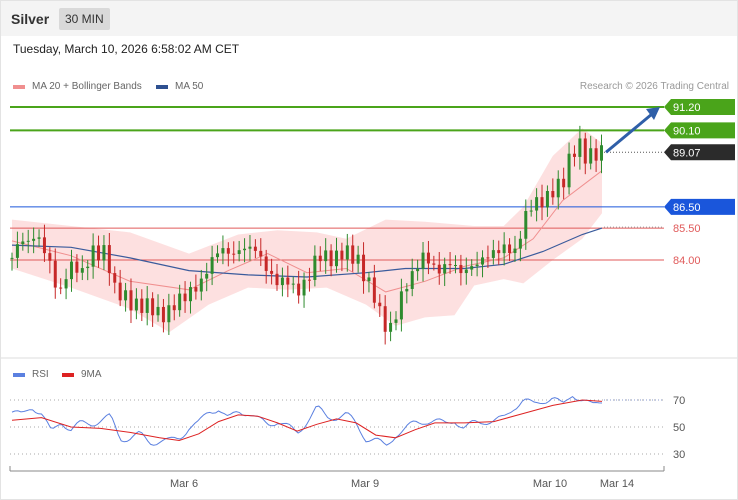 This screenshot has width=738, height=500. What do you see at coordinates (687, 153) in the screenshot?
I see `level-tag-label: 89.07` at bounding box center [687, 153].